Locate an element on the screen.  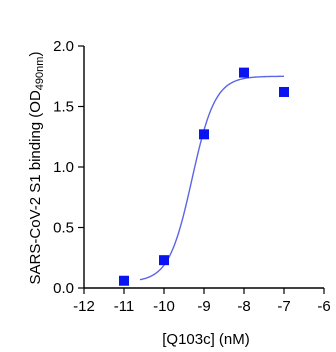
y-tick-label: 1.0 is located at coordinates (63, 167).